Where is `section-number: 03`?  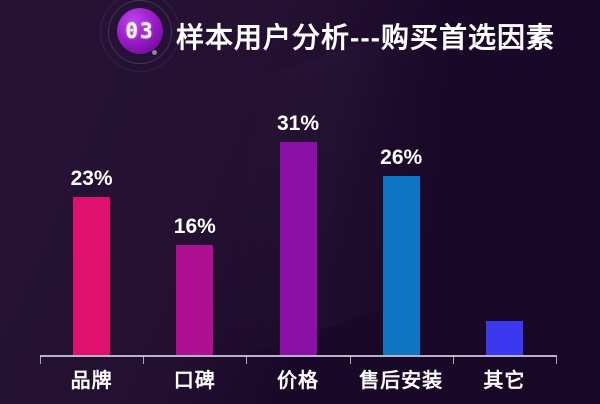
section-number: 03 is located at coordinates (140, 31).